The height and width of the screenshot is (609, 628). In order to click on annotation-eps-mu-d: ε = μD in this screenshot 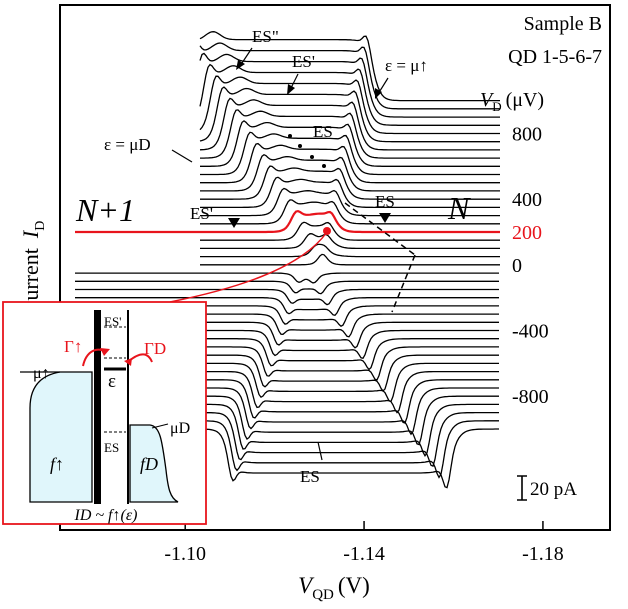, I will do `click(127, 144)`.